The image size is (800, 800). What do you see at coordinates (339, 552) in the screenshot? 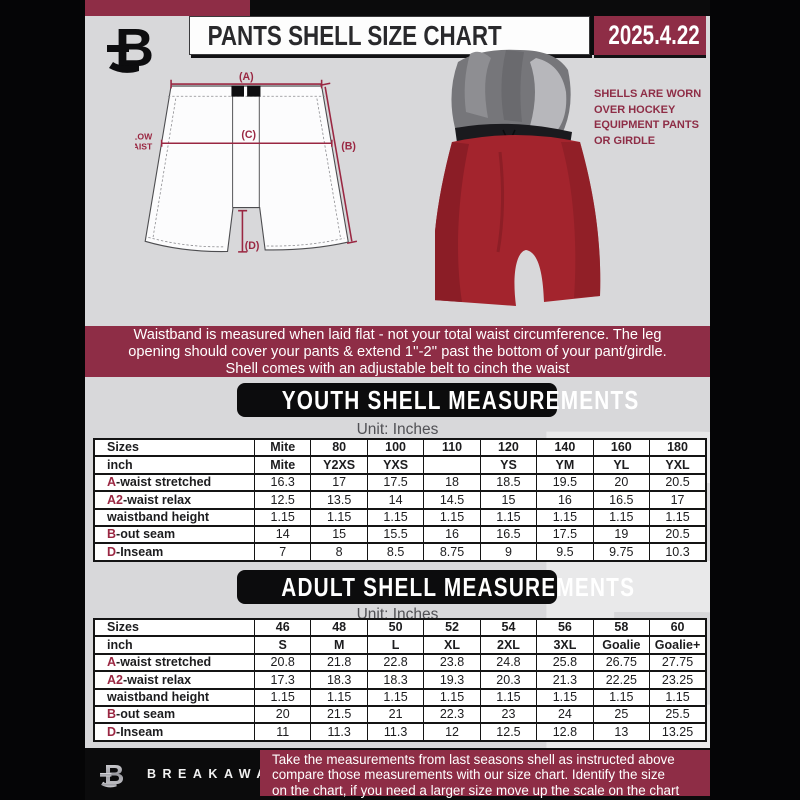
I see `table-cell: 8` at bounding box center [339, 552].